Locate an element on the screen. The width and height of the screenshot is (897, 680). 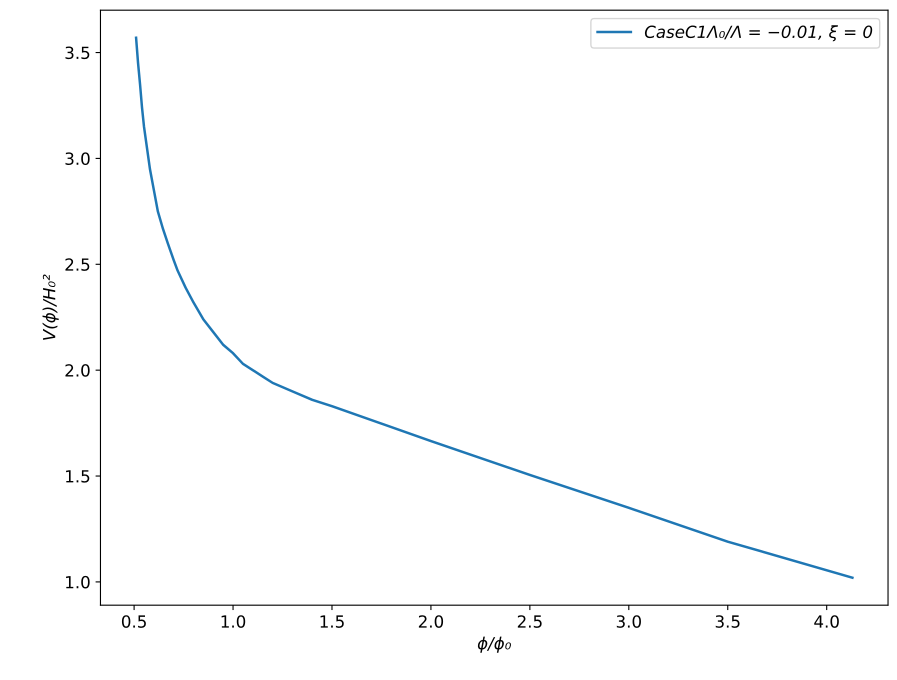
x-tick-label: 4.0 is located at coordinates (826, 621).